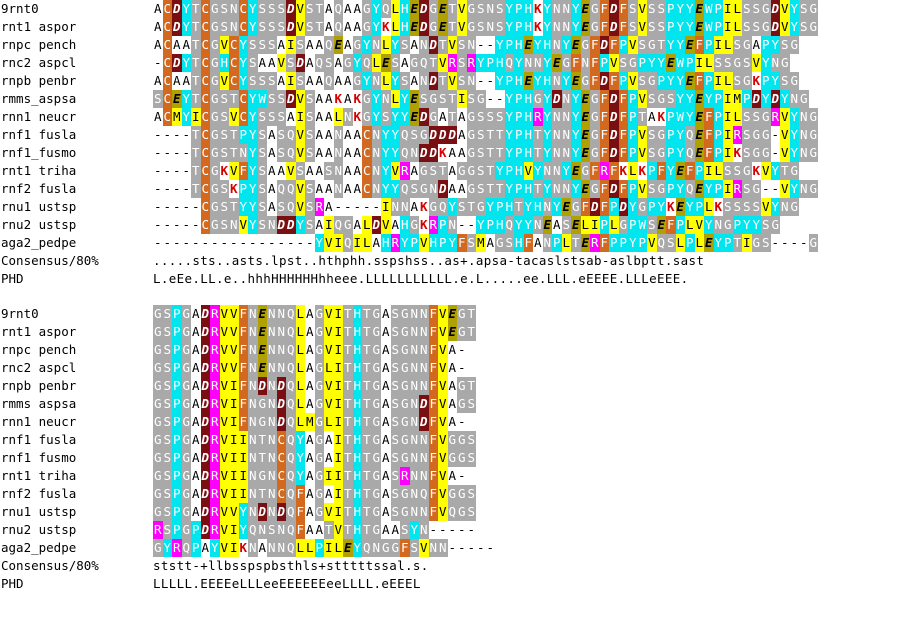 The height and width of the screenshot is (635, 923). What do you see at coordinates (728, 135) in the screenshot?
I see `residue: I` at bounding box center [728, 135].